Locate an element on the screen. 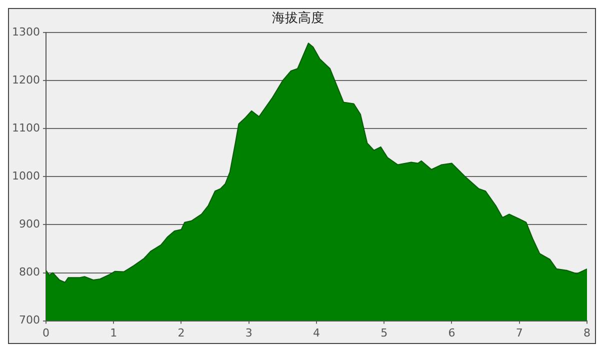  y-tick-label: 700 is located at coordinates (29, 320).